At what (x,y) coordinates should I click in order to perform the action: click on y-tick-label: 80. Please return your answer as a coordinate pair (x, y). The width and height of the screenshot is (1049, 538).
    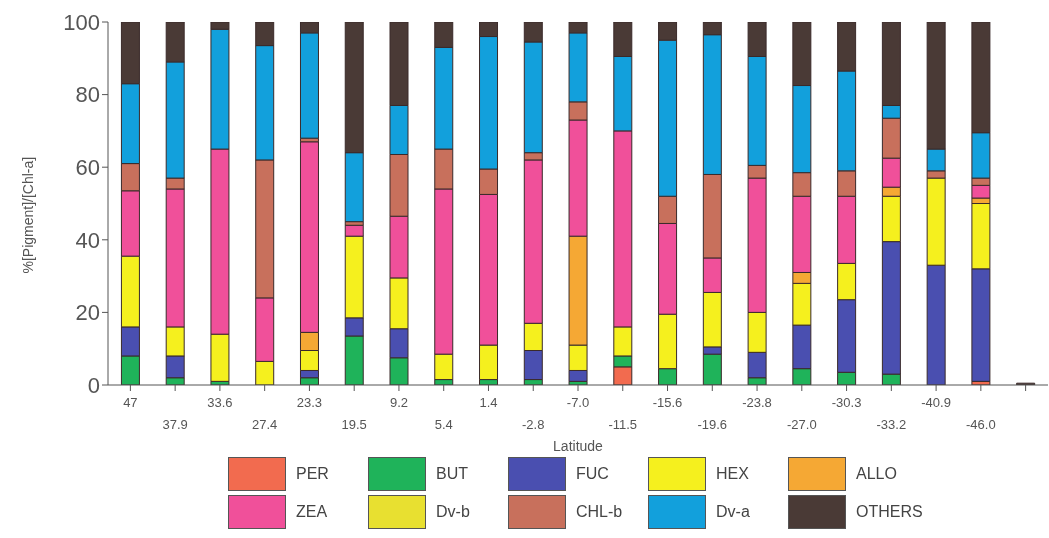
    Looking at the image, I should click on (87, 95).